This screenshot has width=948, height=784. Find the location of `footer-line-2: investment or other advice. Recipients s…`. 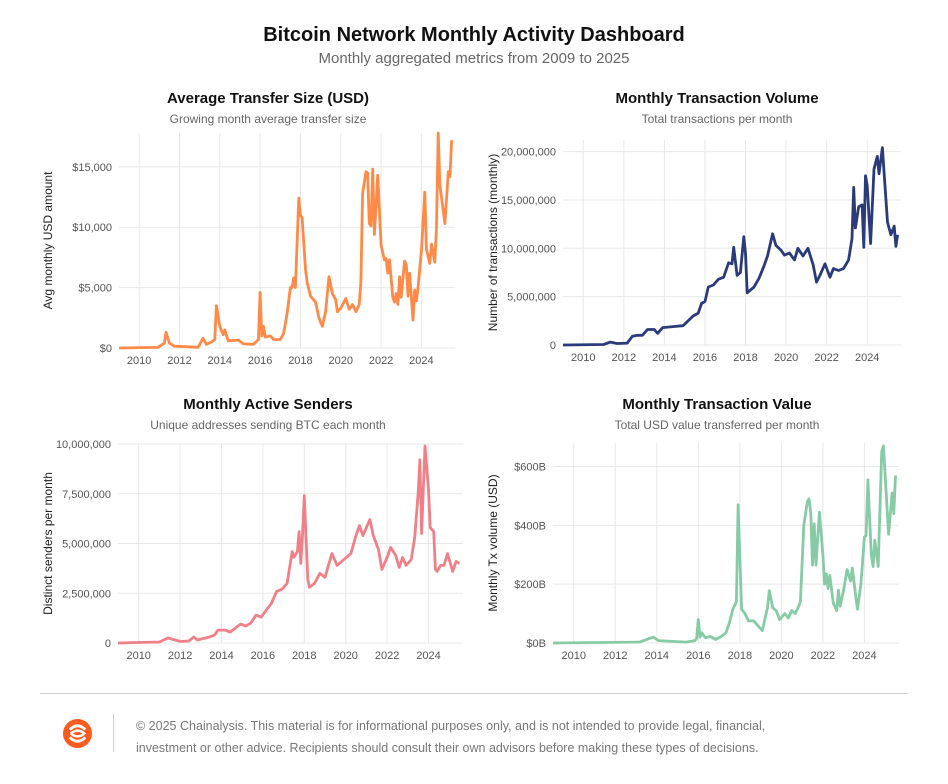

footer-line-2: investment or other advice. Recipients s… is located at coordinates (447, 748).